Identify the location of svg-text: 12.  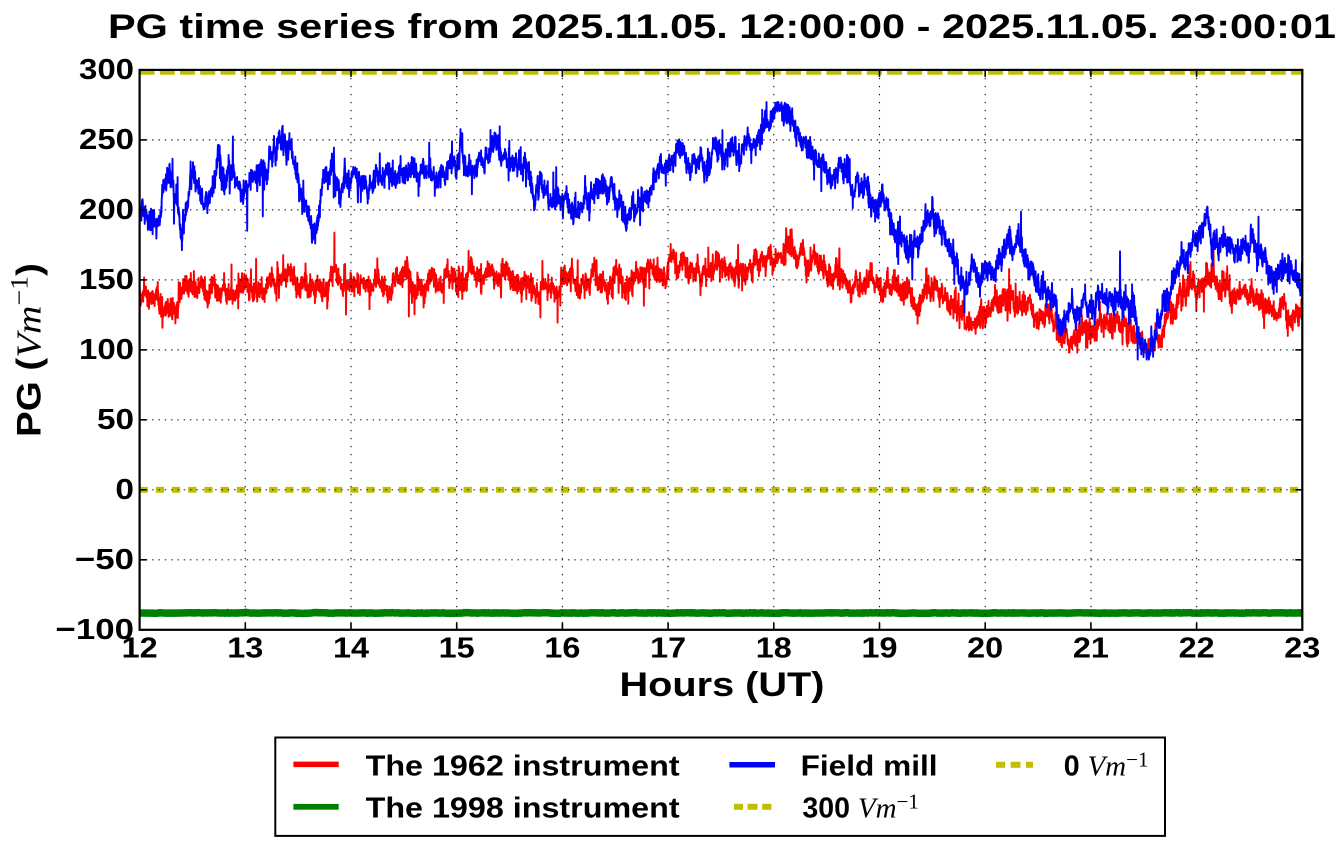
(140, 648).